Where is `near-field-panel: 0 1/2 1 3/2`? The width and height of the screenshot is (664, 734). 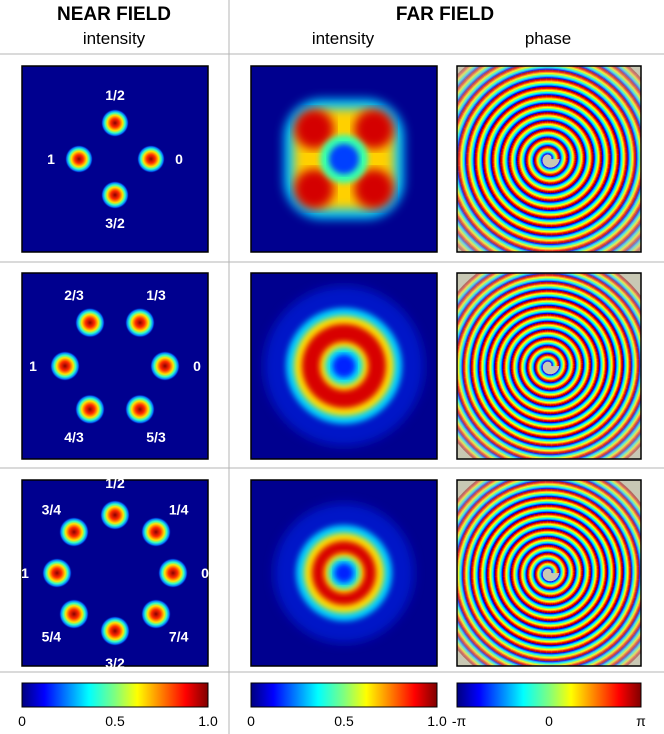 near-field-panel: 0 1/2 1 3/2 is located at coordinates (115, 159).